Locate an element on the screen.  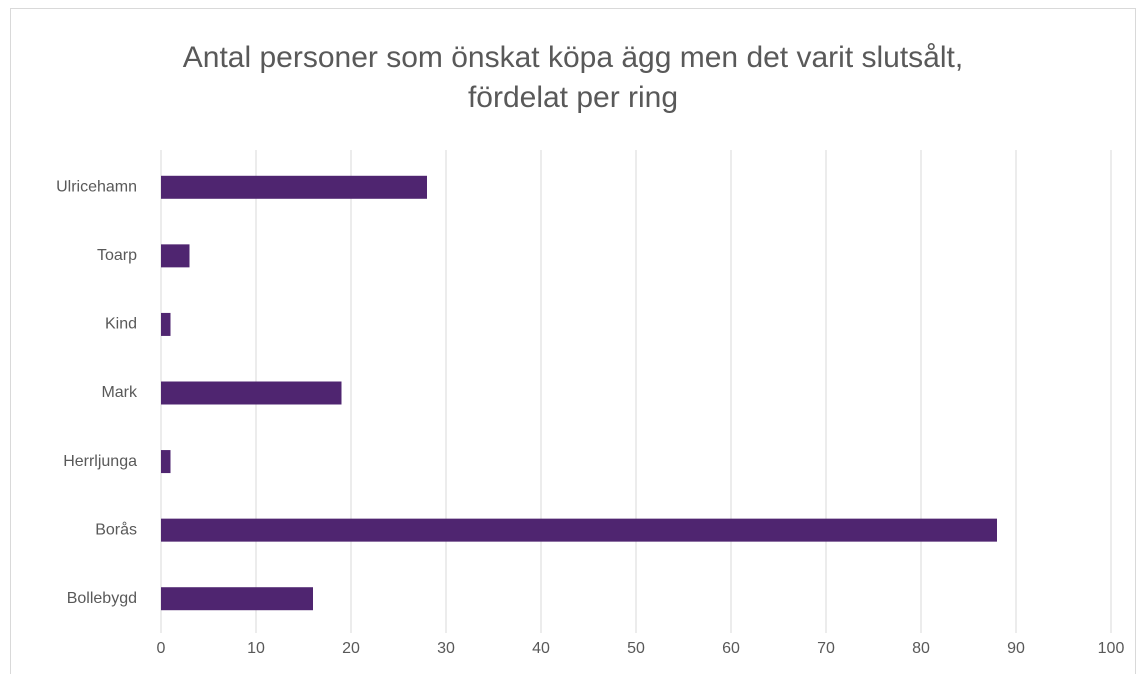
x-tick-label: 100 is located at coordinates (1111, 648).